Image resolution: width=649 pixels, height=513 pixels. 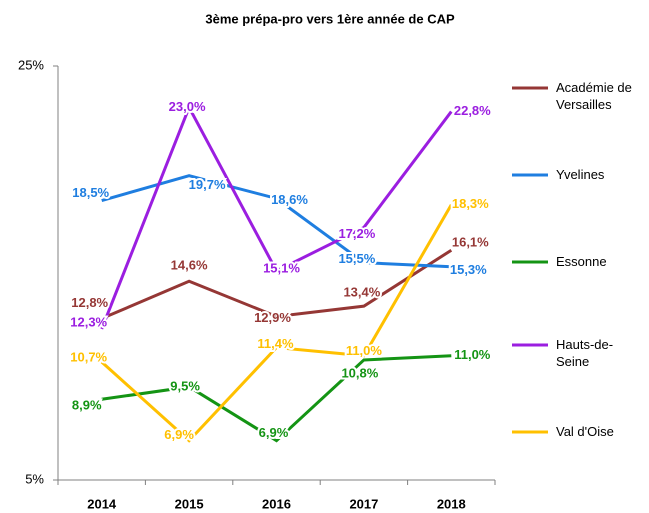 I want to click on data-label: 13,4%, so click(x=361, y=292).